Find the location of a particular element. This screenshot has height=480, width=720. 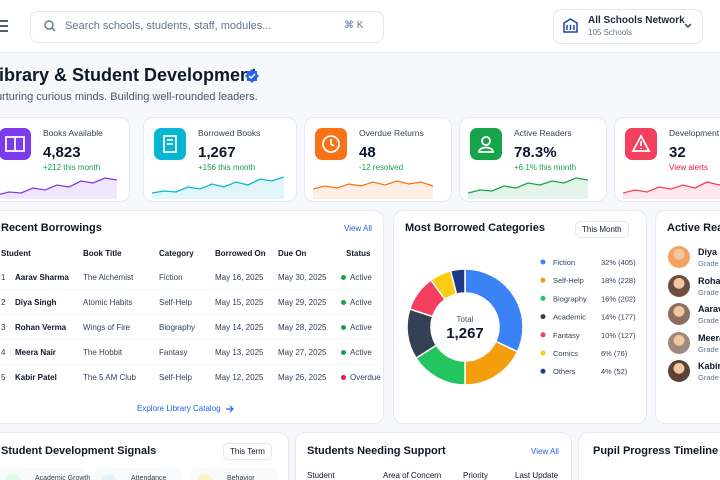

stat-change: +156 this month is located at coordinates (227, 167).